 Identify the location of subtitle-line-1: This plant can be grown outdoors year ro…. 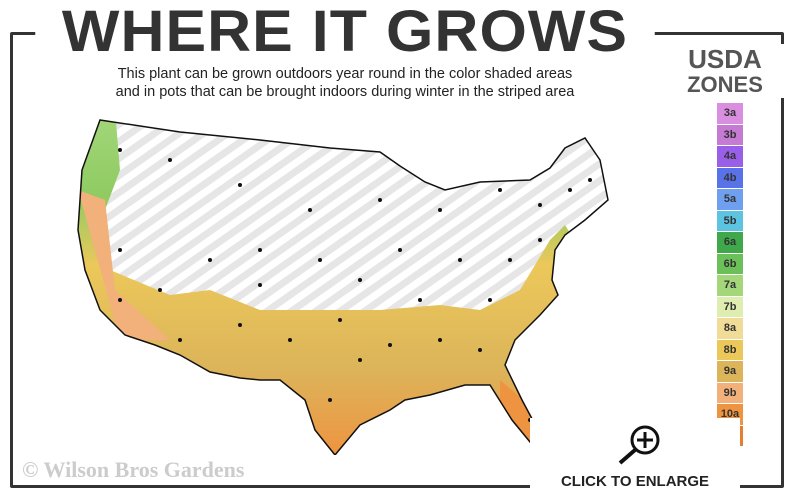
(345, 74).